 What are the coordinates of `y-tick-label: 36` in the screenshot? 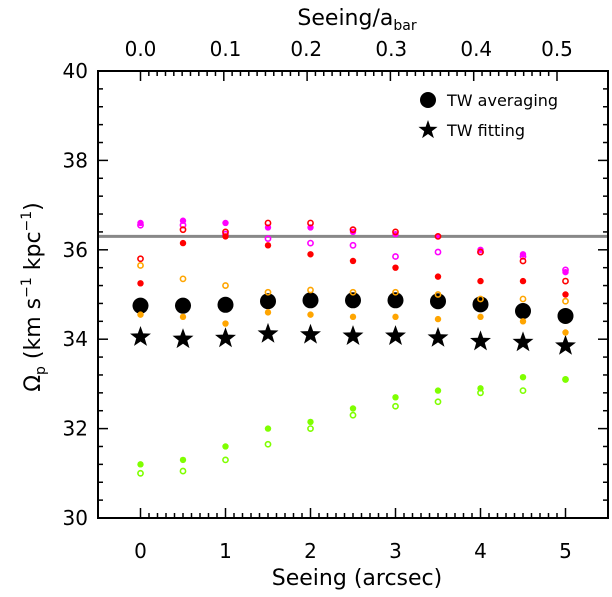 It's located at (75, 250).